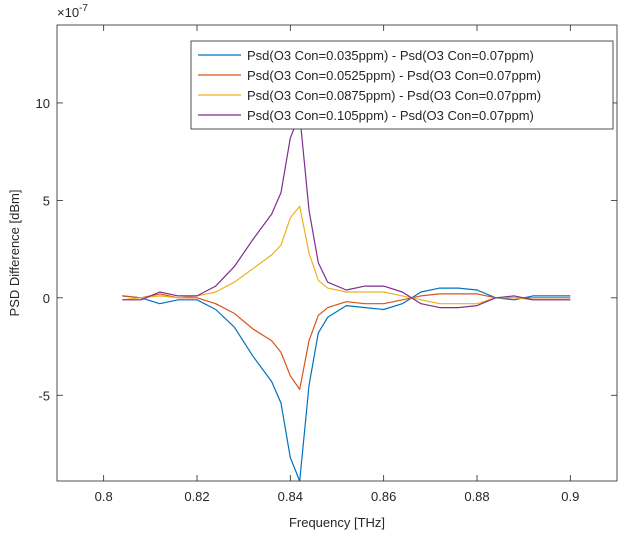 The width and height of the screenshot is (627, 536). What do you see at coordinates (383, 496) in the screenshot?
I see `x-tick-label: 0.86` at bounding box center [383, 496].